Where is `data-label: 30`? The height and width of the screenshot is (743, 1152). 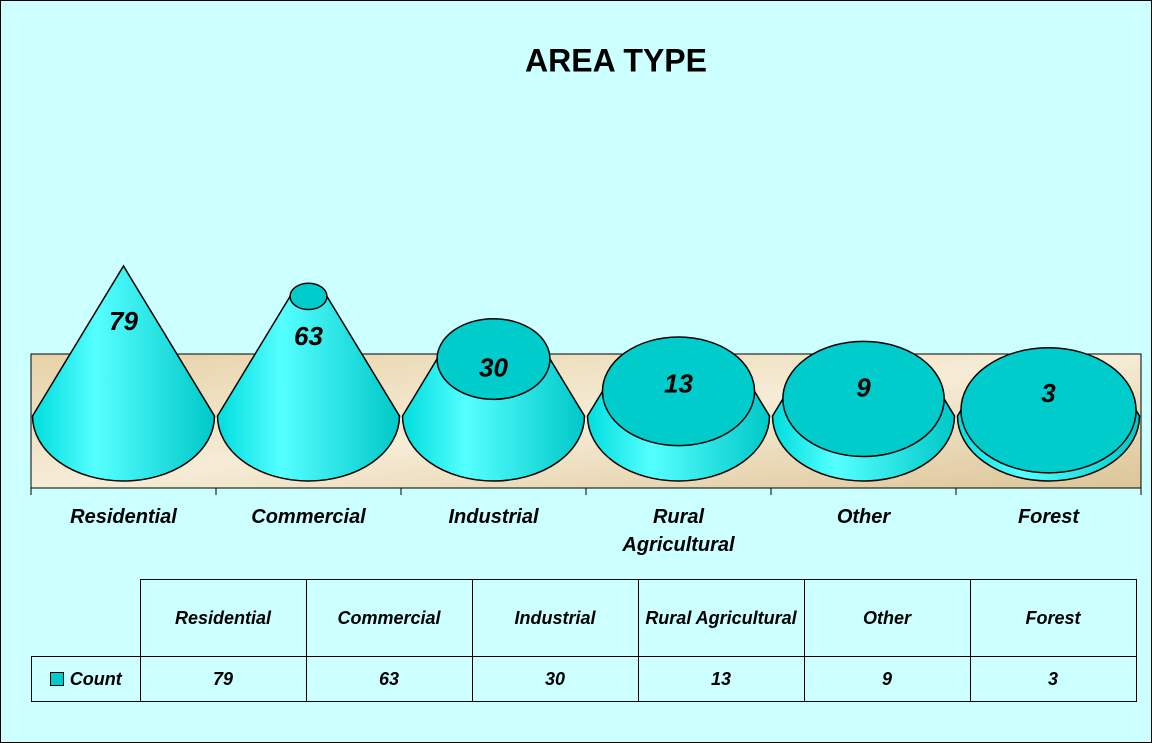
data-label: 30 is located at coordinates (493, 367).